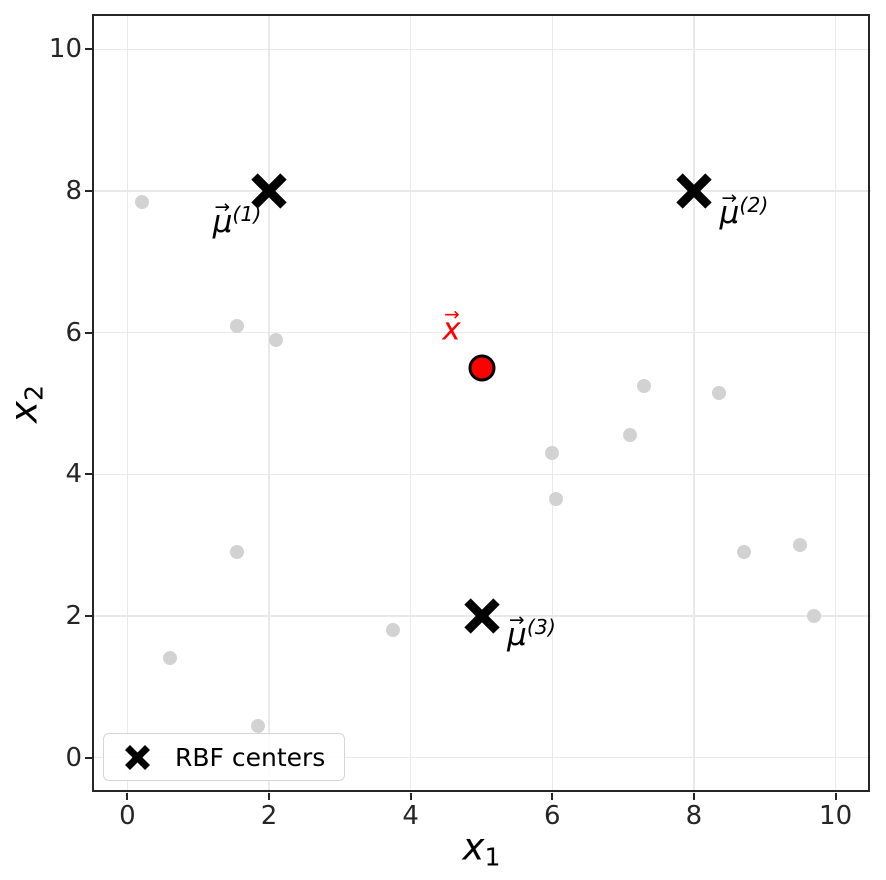 The image size is (886, 880). I want to click on annotation-superscript: (2), so click(754, 204).